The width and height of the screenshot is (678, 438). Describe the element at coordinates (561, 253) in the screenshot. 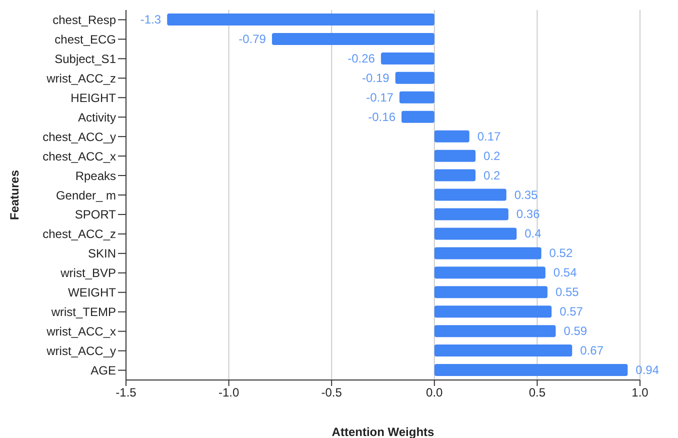

I see `data-label: 0.52` at that location.